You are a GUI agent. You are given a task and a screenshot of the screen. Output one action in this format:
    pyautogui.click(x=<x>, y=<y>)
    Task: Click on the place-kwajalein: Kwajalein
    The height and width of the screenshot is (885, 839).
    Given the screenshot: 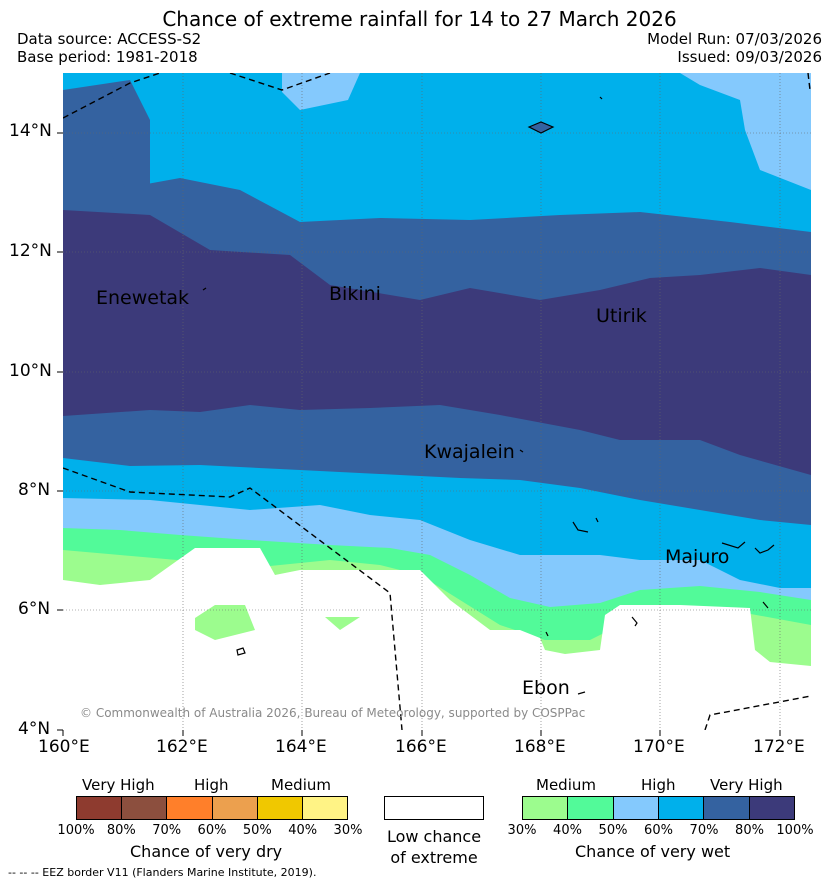 What is the action you would take?
    pyautogui.click(x=469, y=452)
    